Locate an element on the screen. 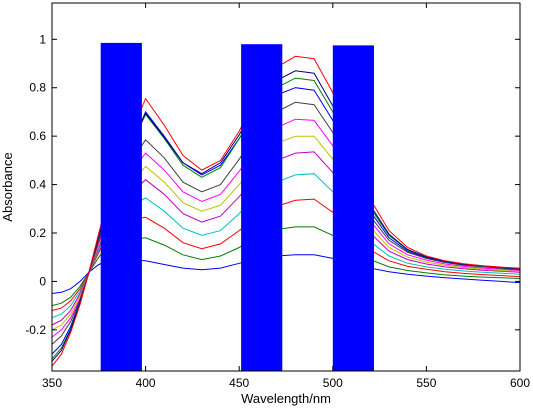  x-tick-label: 600 is located at coordinates (520, 383).